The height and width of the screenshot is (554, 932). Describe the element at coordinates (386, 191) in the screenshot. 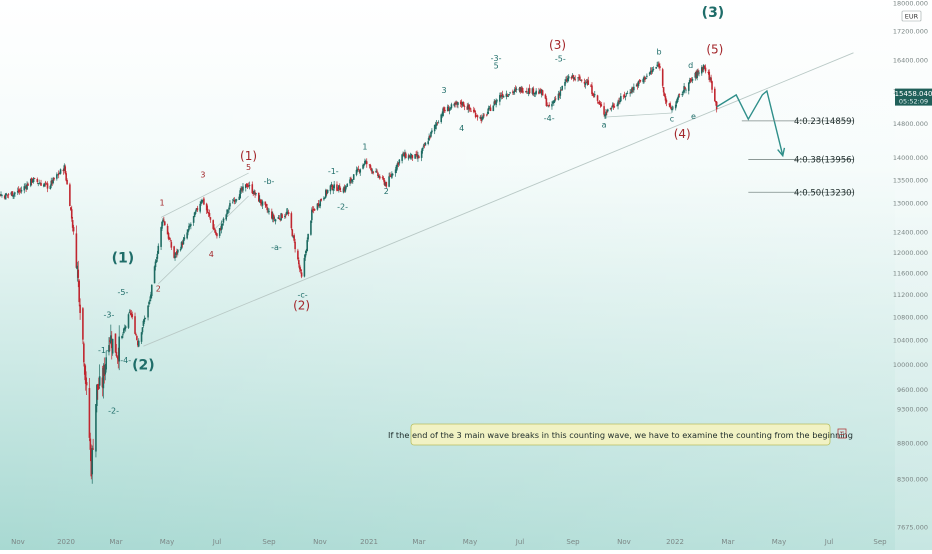

I see `wave-label: 2` at that location.